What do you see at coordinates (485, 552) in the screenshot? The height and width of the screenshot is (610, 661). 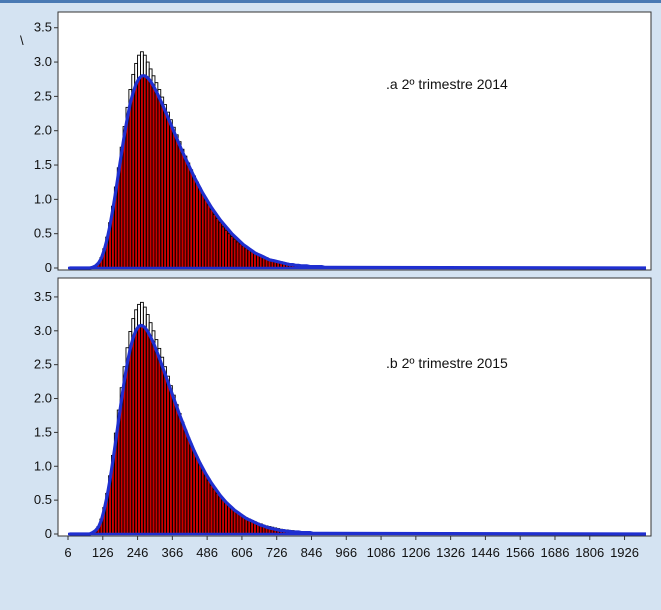 I see `x-tick-label: 1446` at bounding box center [485, 552].